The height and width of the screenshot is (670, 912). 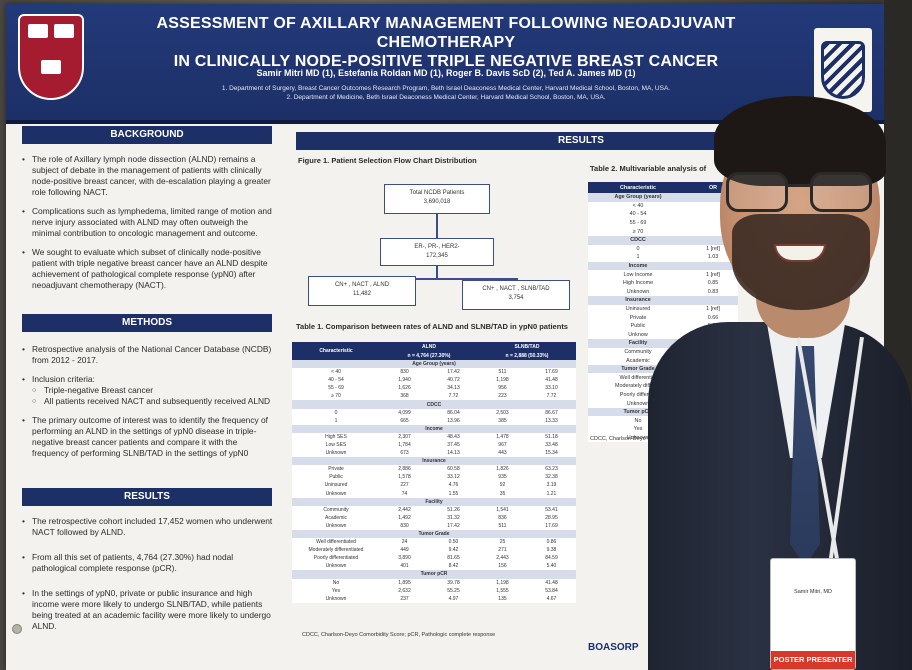 What do you see at coordinates (801, 262) in the screenshot?
I see `beard` at bounding box center [801, 262].